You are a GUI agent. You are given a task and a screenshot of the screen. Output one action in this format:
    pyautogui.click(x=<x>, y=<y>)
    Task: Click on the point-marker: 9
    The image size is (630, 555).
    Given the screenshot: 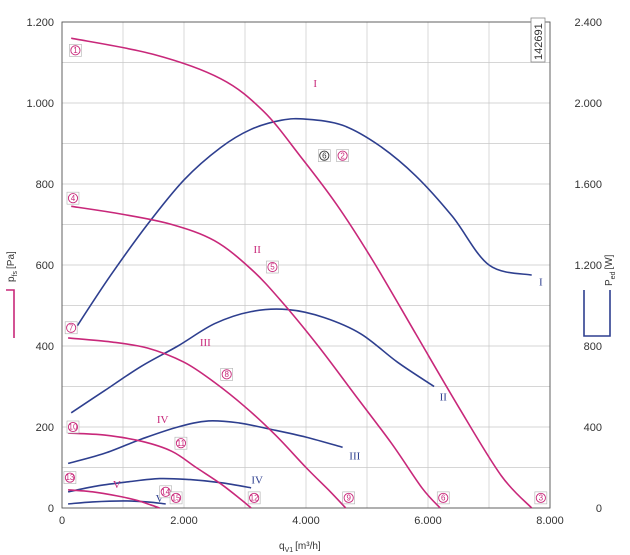 What is the action you would take?
    pyautogui.click(x=349, y=498)
    